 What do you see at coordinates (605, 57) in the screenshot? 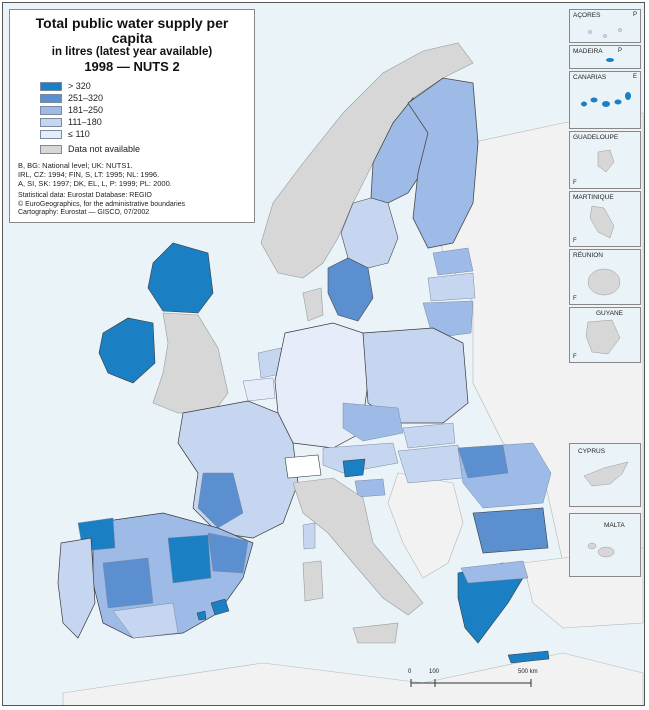
I see `inset-madeira: MADEIRA P` at bounding box center [605, 57].